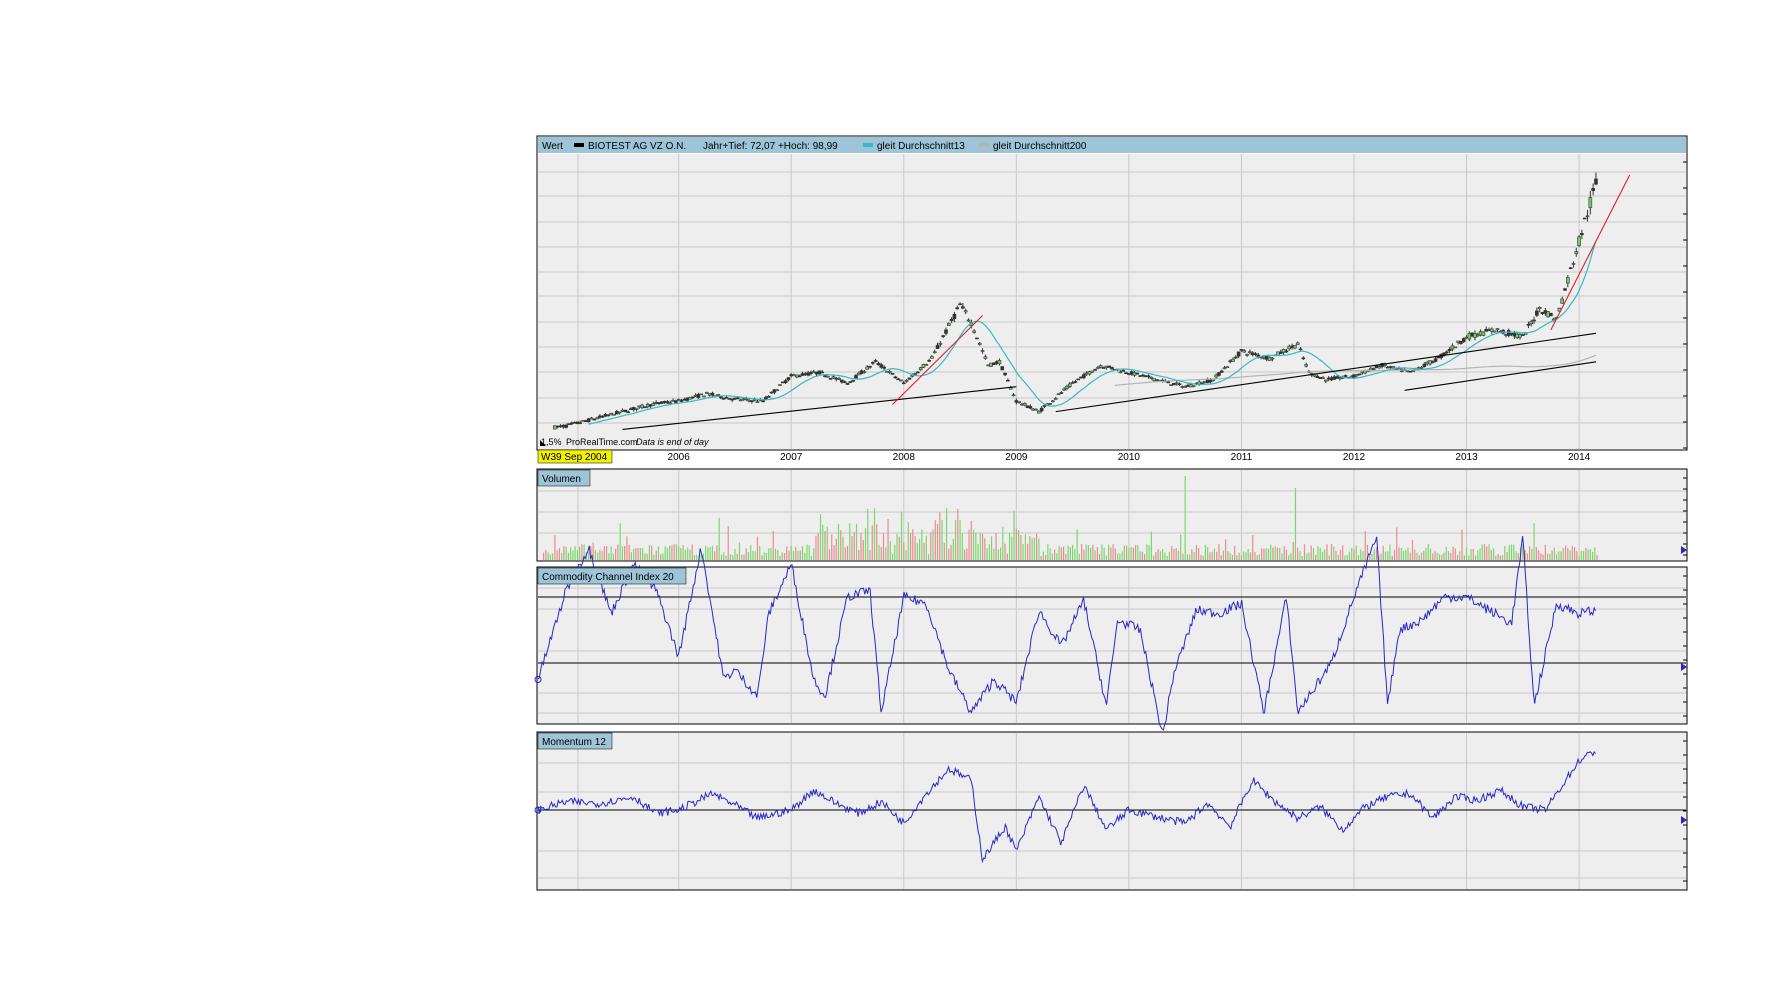 Image resolution: width=1776 pixels, height=1003 pixels. Describe the element at coordinates (1112, 145) in the screenshot. I see `price-header-bar` at that location.